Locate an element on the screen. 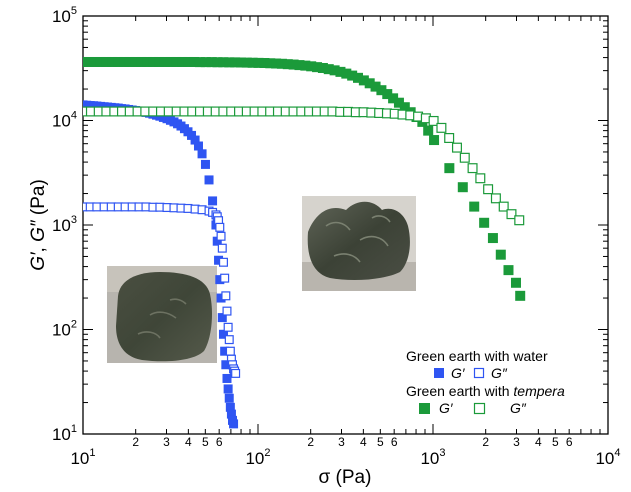  legend-title-water: Green earth with water is located at coordinates (477, 356).